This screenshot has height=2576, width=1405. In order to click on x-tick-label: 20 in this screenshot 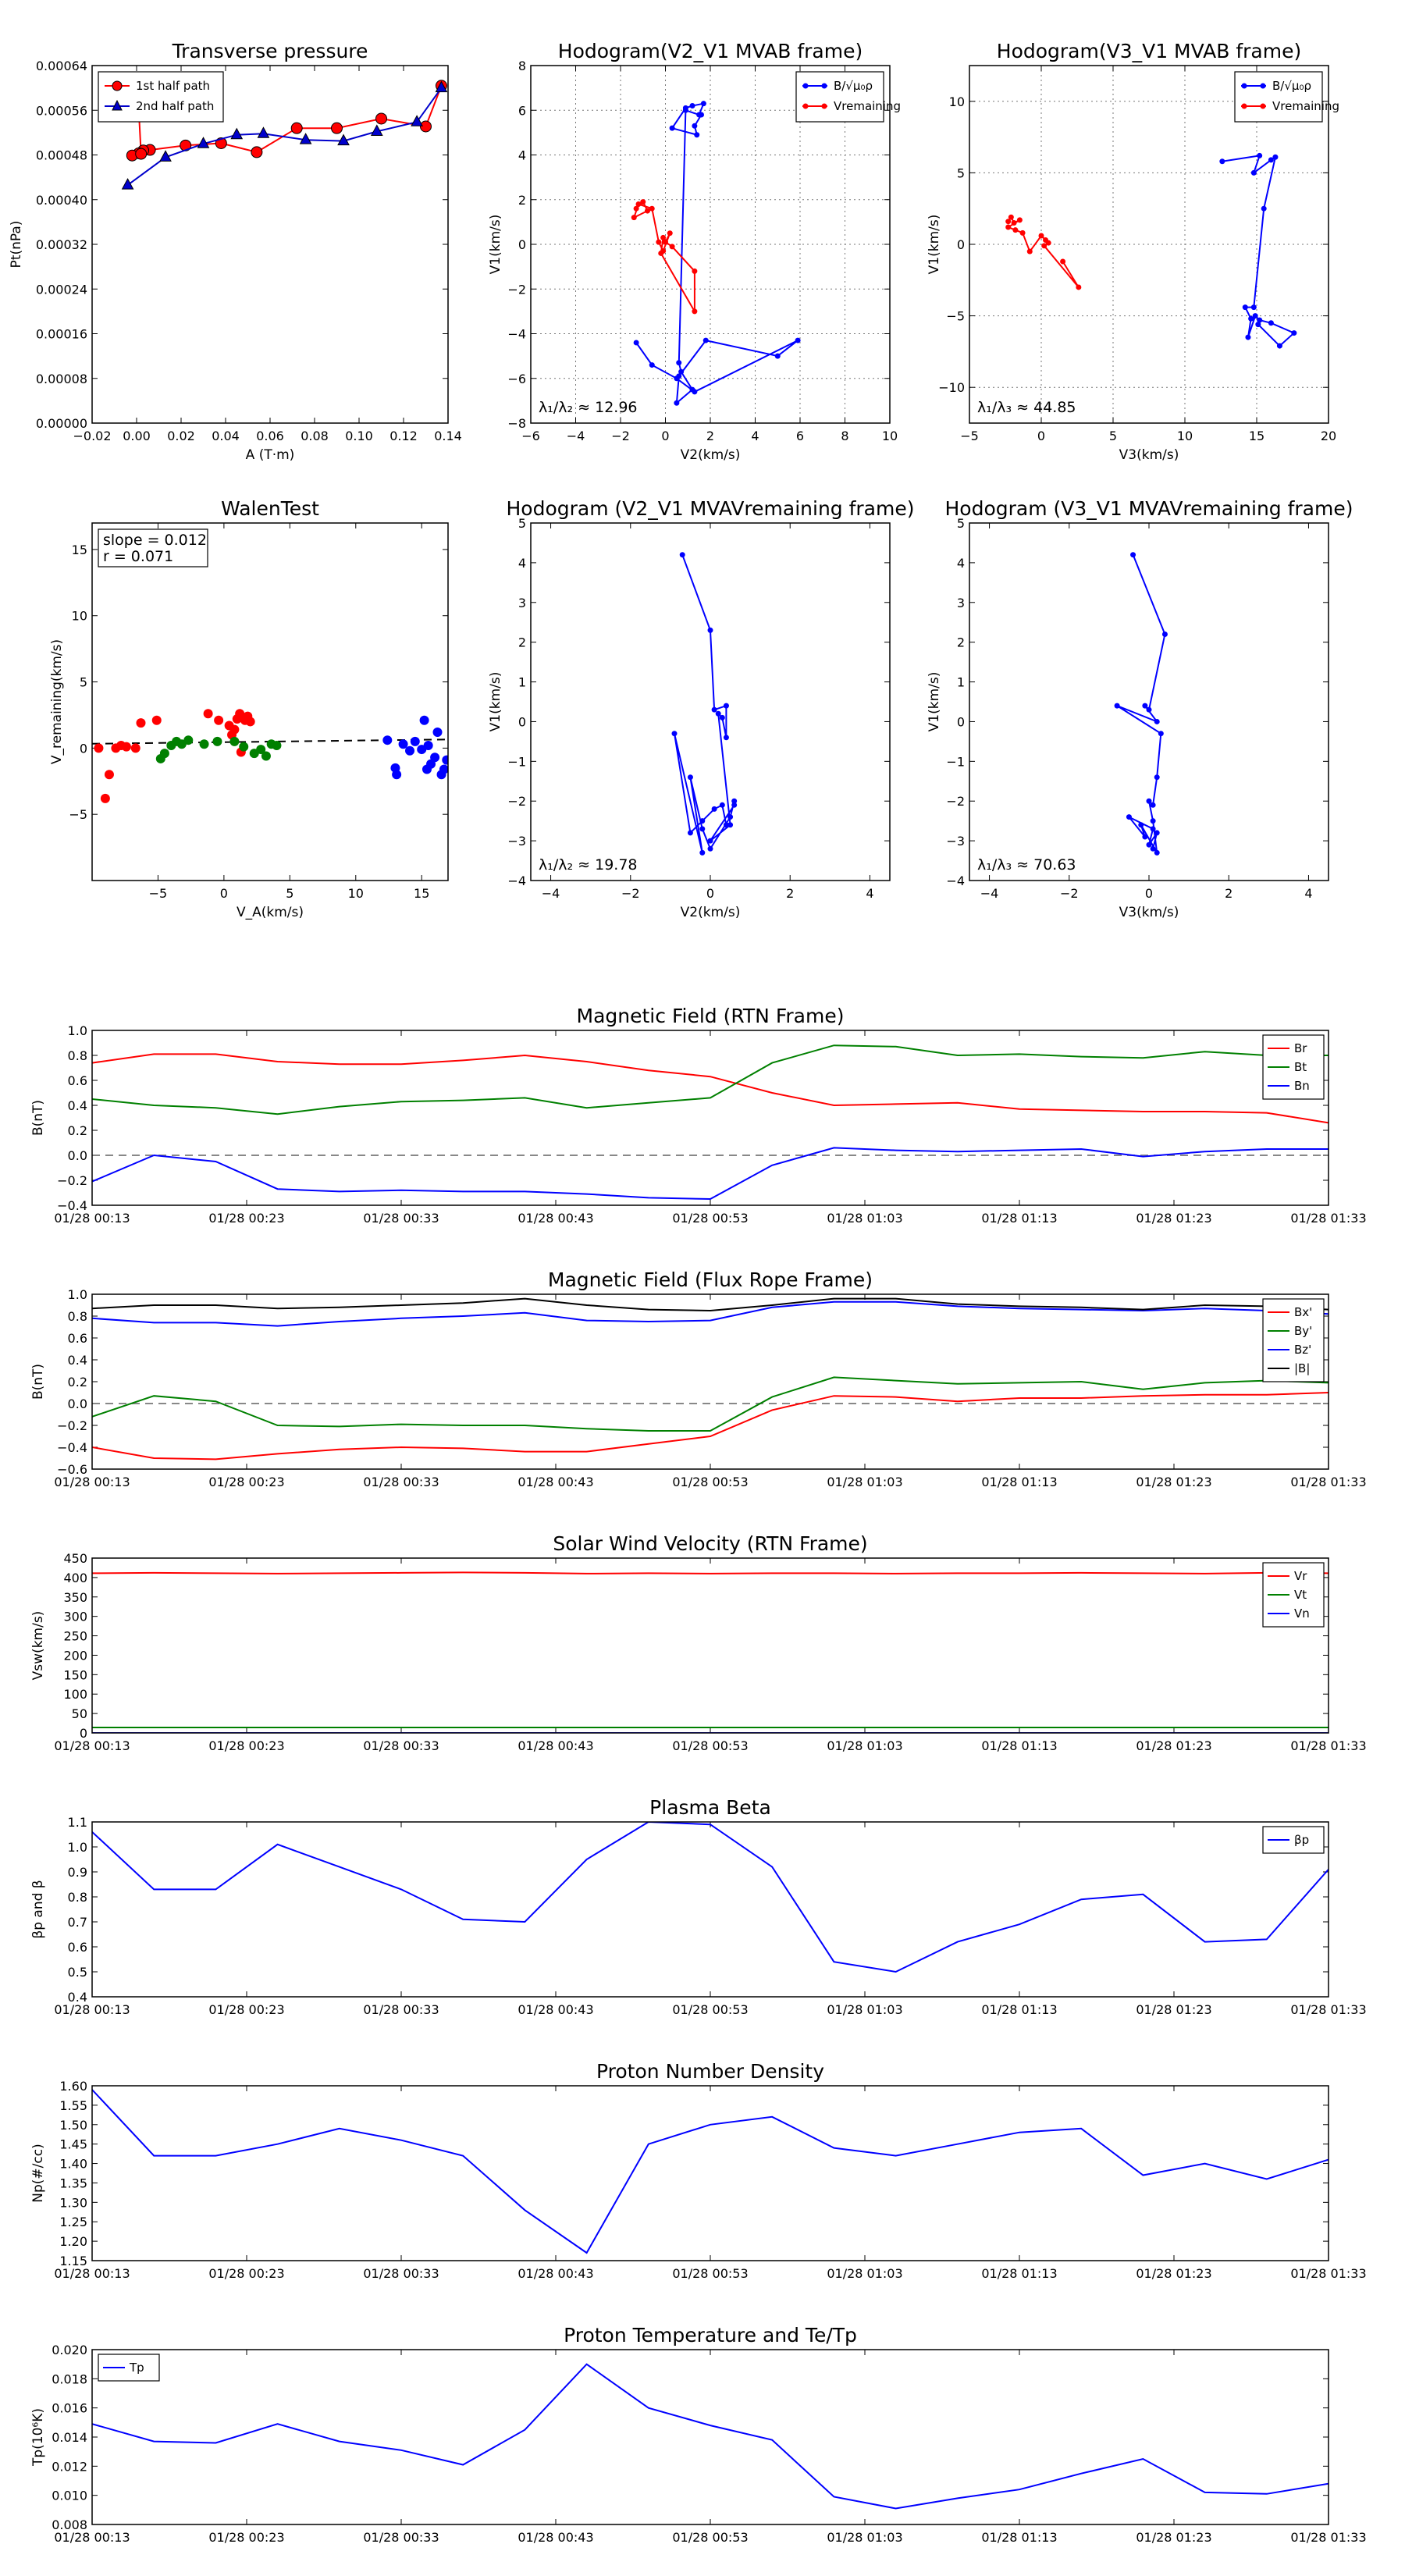, I will do `click(1328, 436)`.